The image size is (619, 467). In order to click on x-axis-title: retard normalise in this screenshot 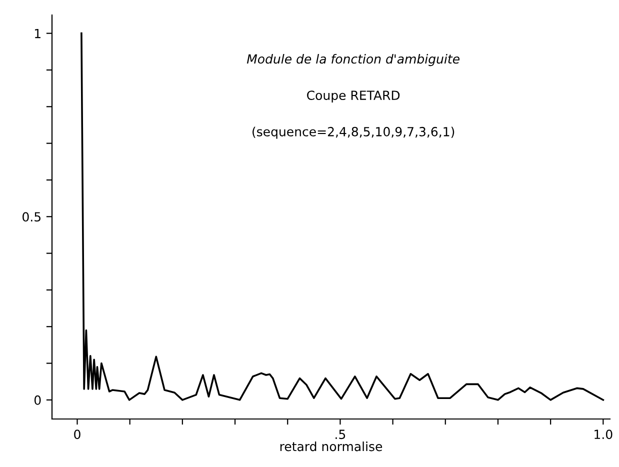, I will do `click(331, 447)`.